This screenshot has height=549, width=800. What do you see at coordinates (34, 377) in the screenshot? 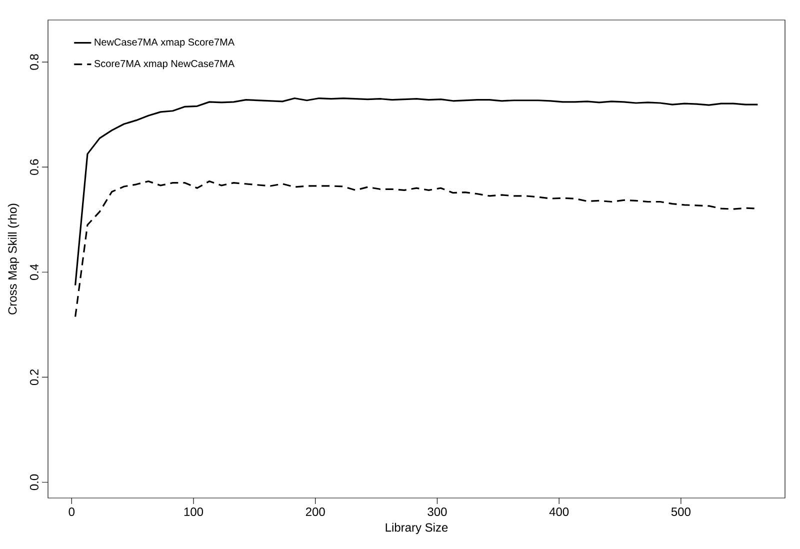
I see `y-tick-label: 0.2` at bounding box center [34, 377].